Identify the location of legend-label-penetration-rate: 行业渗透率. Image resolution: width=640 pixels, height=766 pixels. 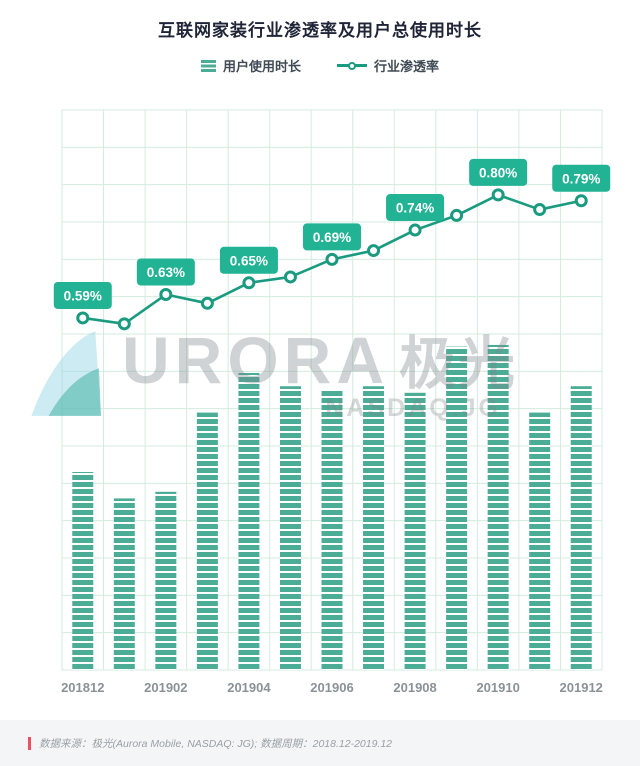
(407, 66).